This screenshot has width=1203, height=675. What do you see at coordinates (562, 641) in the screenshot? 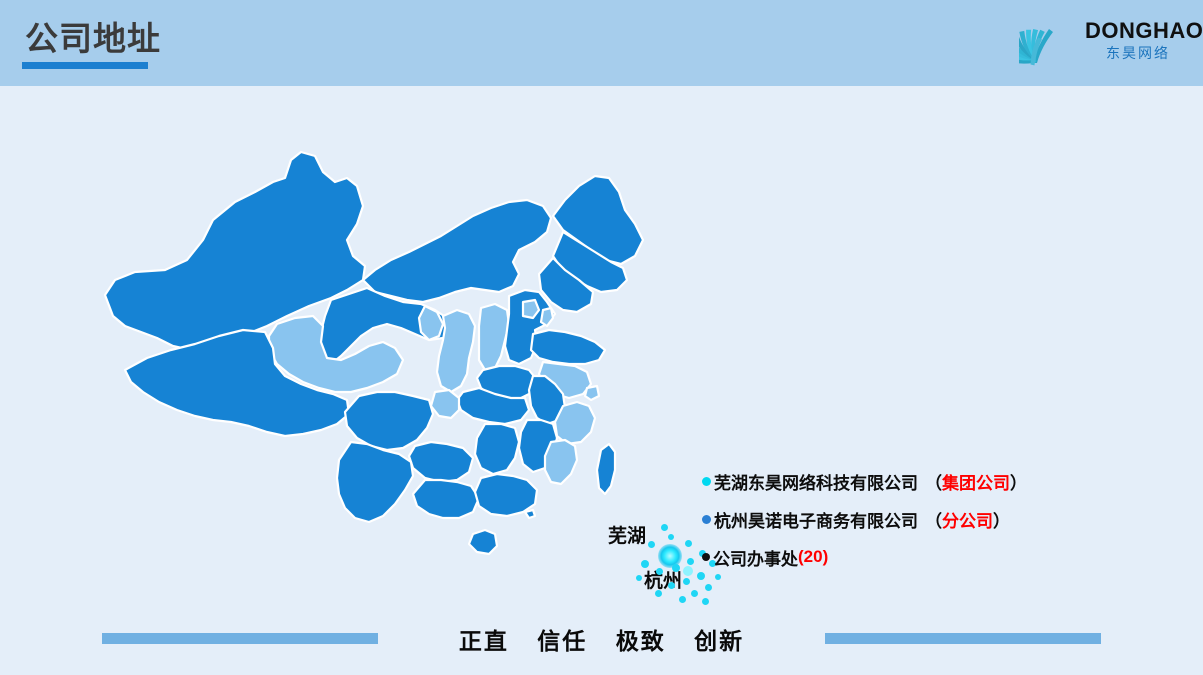
I see `slogan-word-2: 信任` at bounding box center [562, 641].